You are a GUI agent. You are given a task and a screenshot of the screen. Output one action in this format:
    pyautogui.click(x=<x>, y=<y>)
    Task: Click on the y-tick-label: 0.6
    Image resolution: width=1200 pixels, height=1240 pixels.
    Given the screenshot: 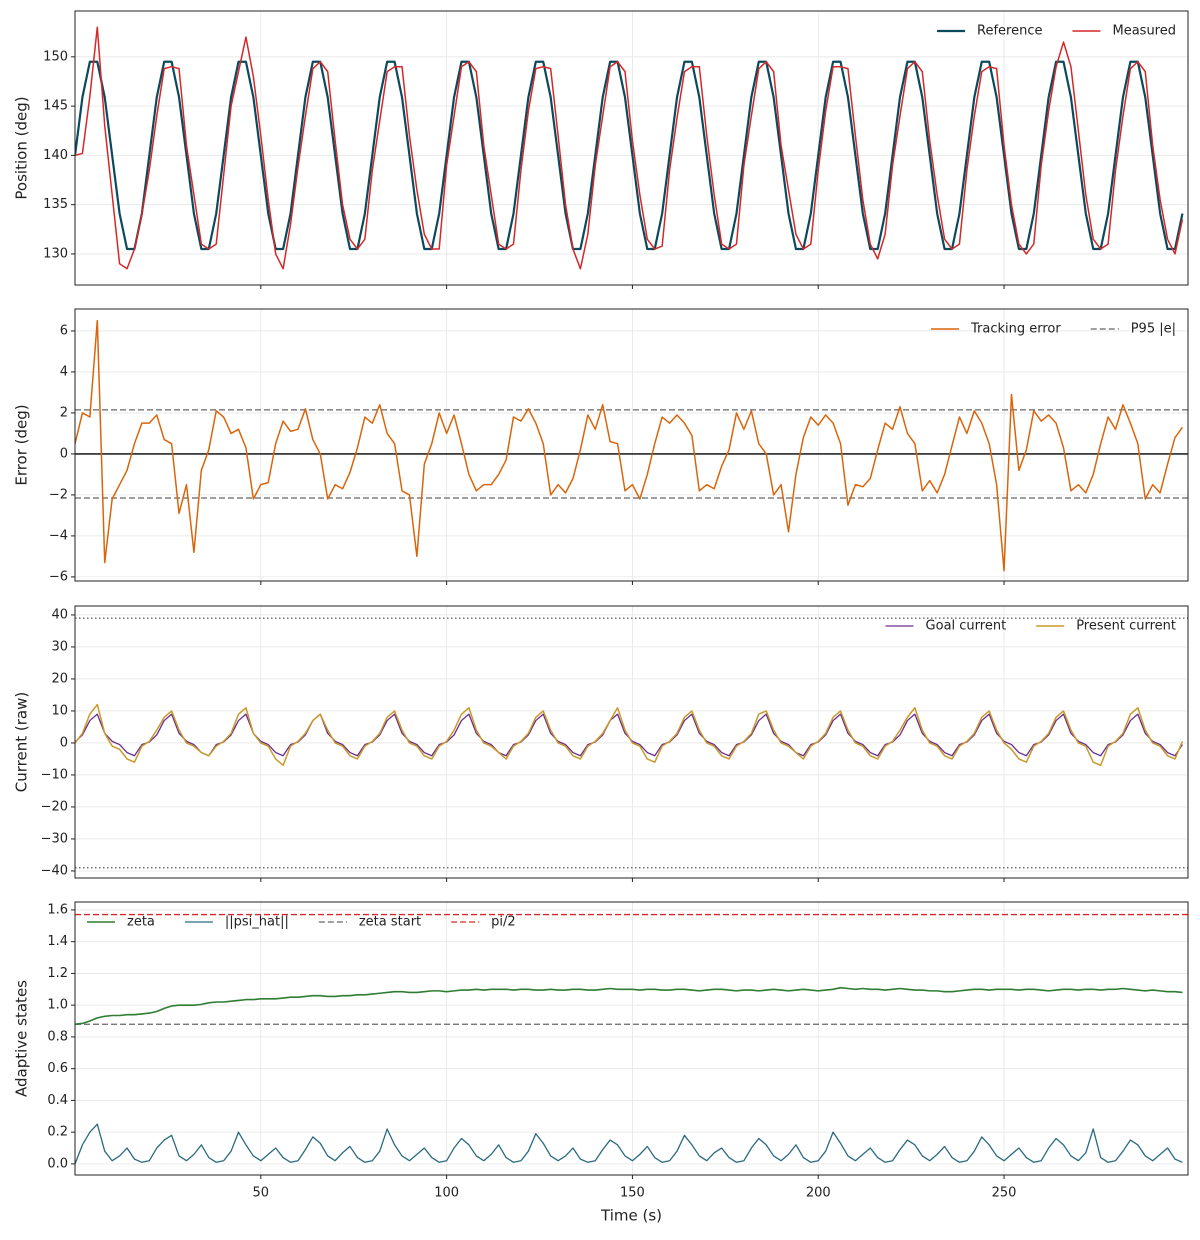 What is the action you would take?
    pyautogui.click(x=57, y=1068)
    